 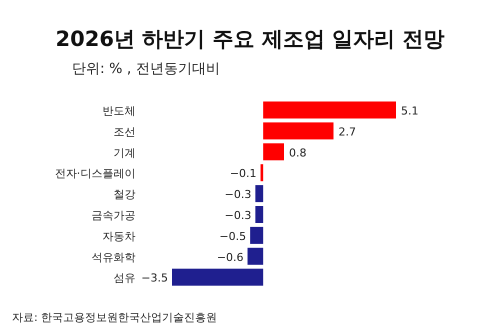 I want to click on text: 자료: 한국고용정보원한국산업기술진흥원, so click(x=115, y=317).